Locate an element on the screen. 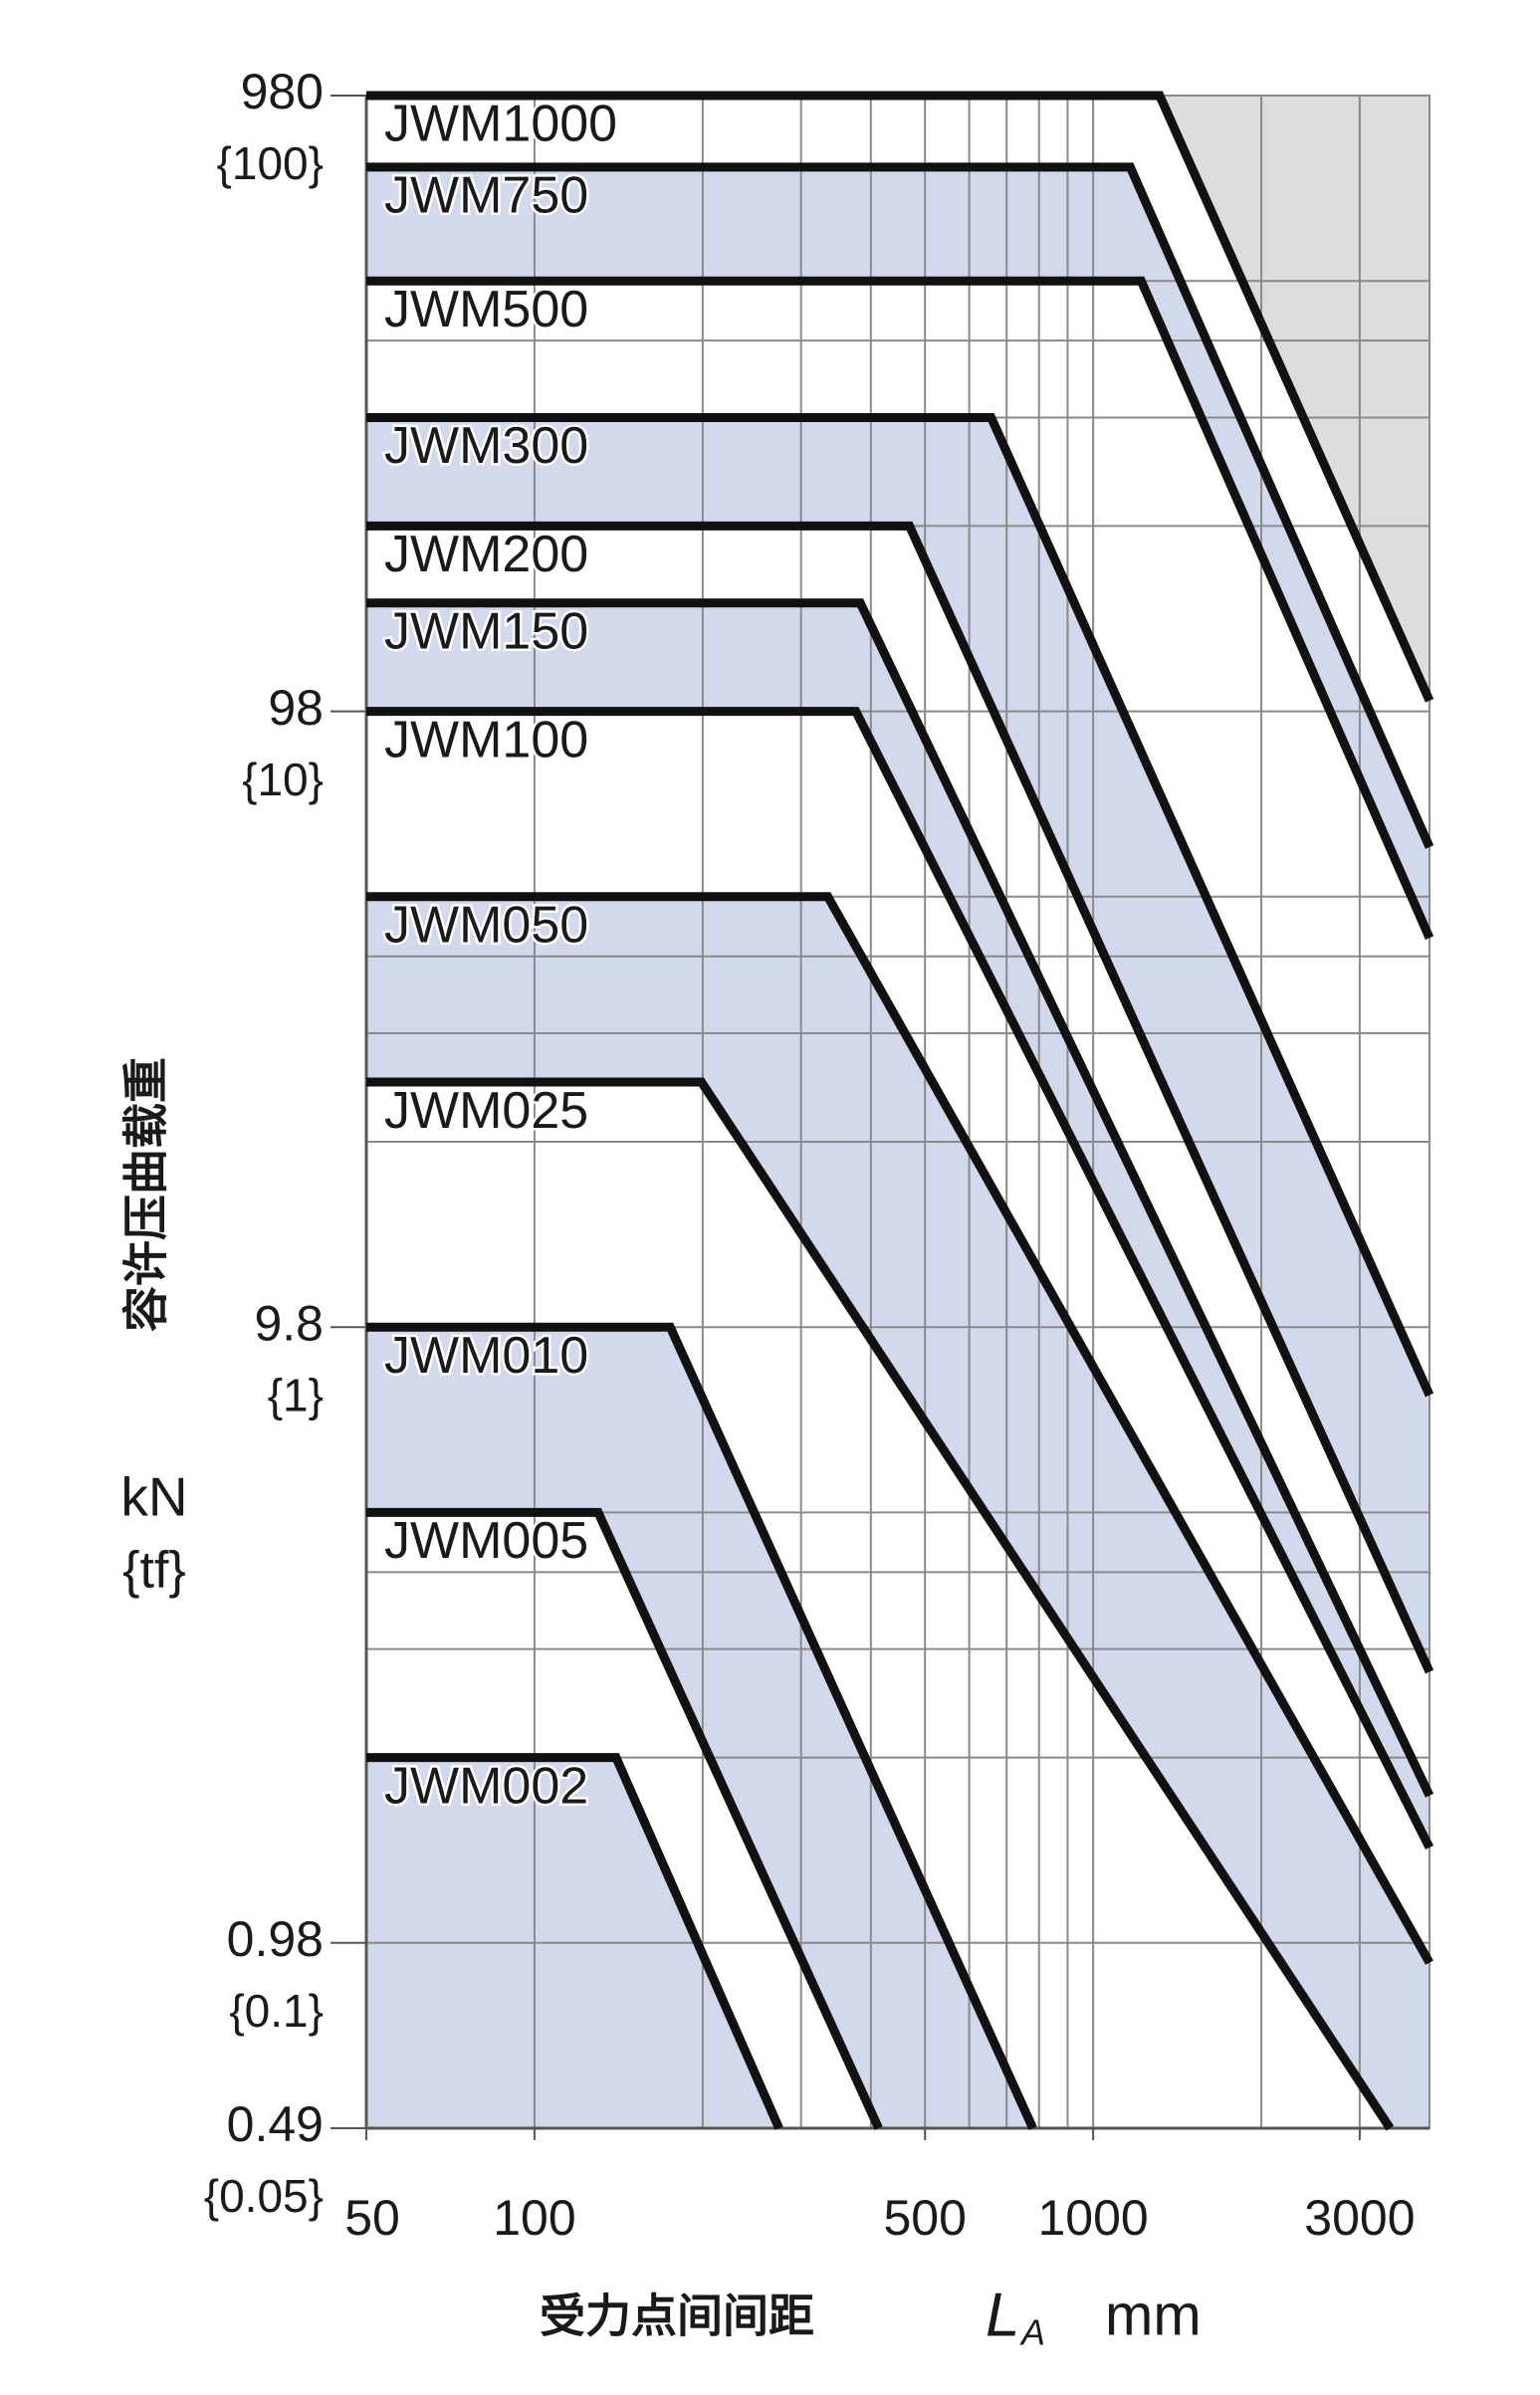  series-label: JWM010 is located at coordinates (486, 1356).